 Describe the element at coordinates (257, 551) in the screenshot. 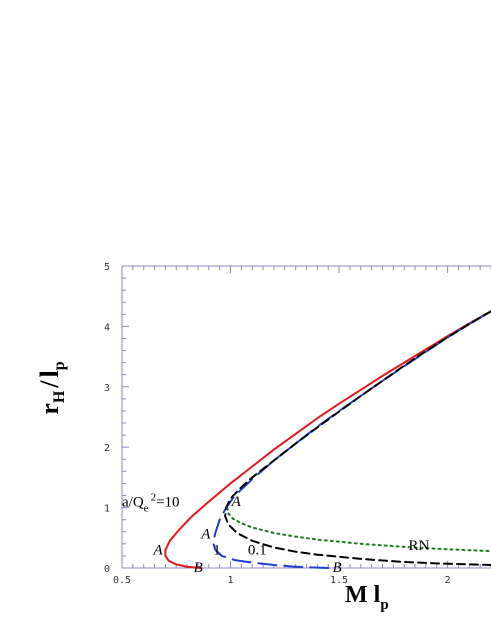

I see `annotation-label: 0.1` at that location.